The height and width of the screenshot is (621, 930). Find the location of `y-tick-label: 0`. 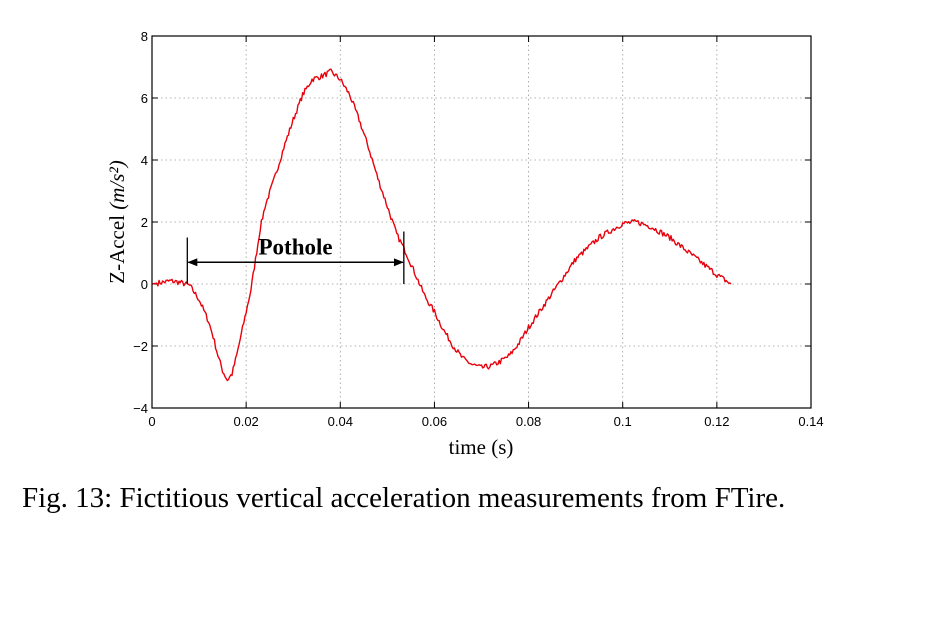

y-tick-label: 0 is located at coordinates (144, 284).